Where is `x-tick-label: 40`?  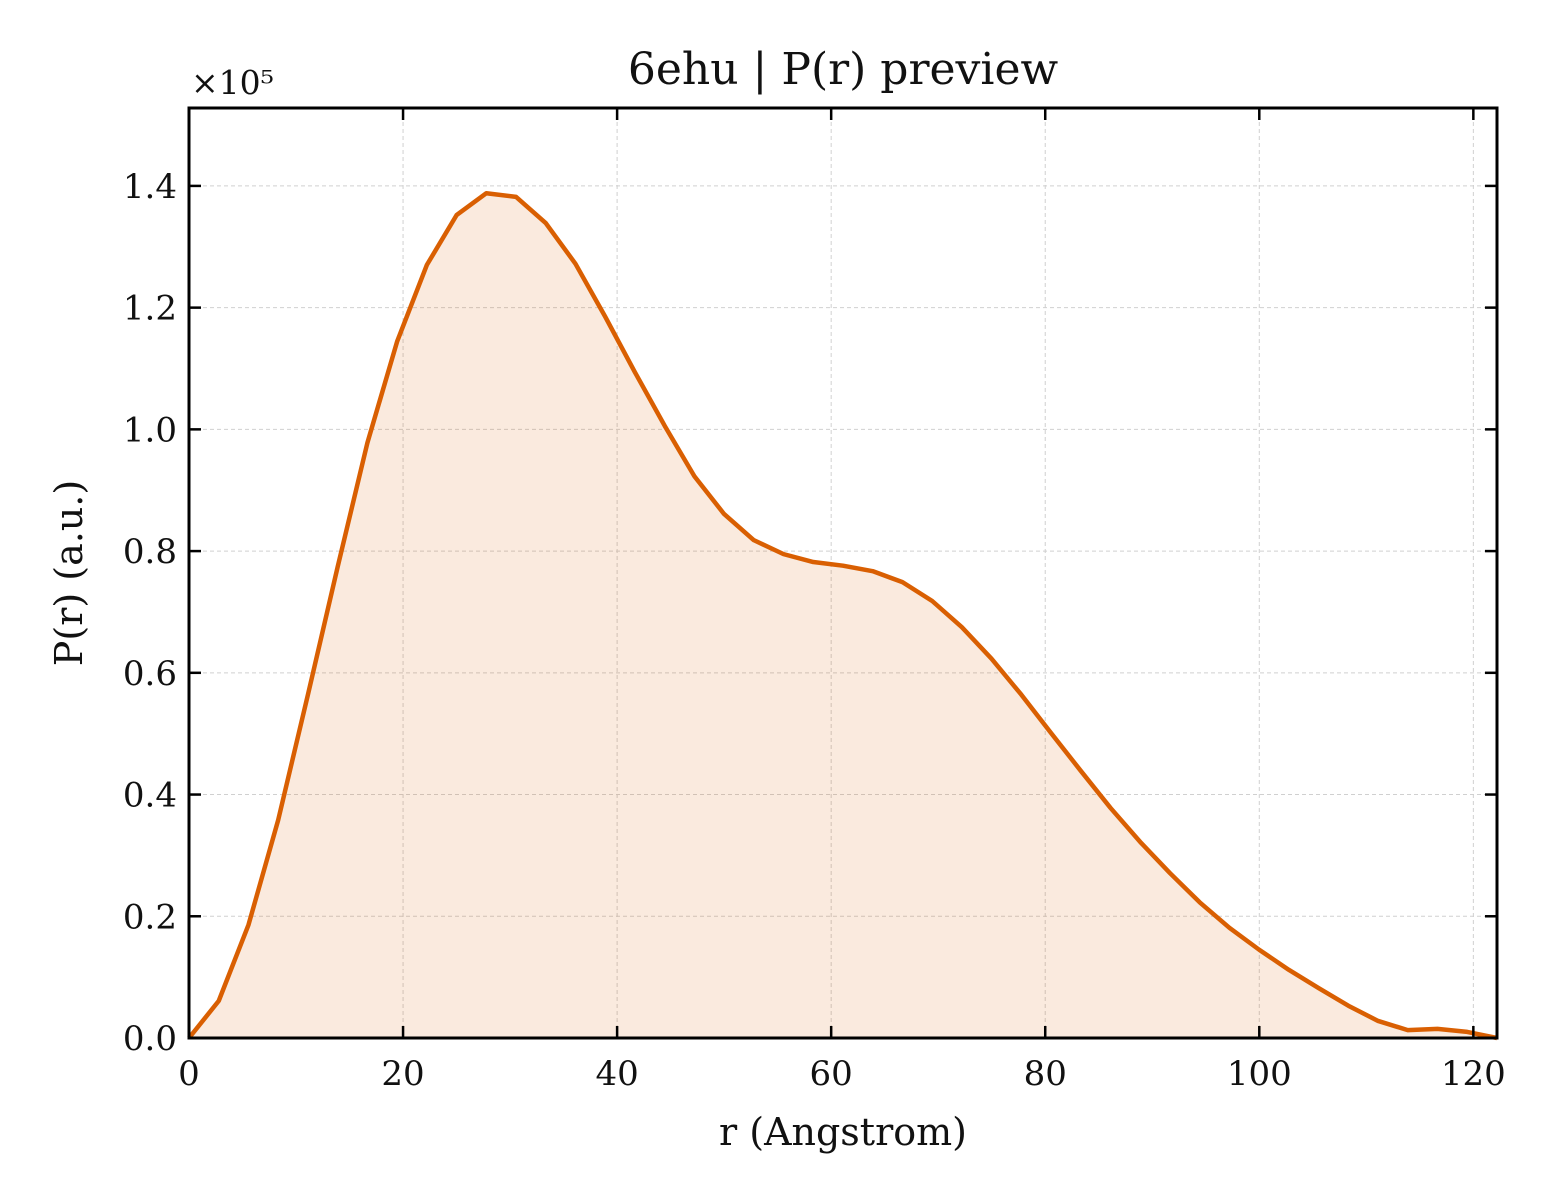 x-tick-label: 40 is located at coordinates (616, 1074).